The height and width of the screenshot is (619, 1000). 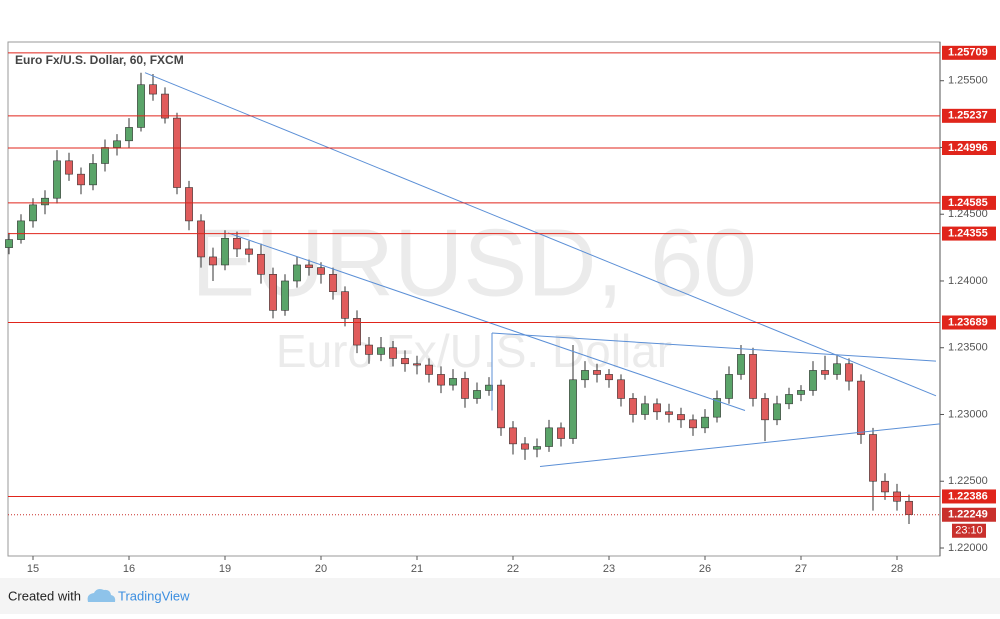 What do you see at coordinates (968, 281) in the screenshot?
I see `y-tick-label: 1.24000` at bounding box center [968, 281].